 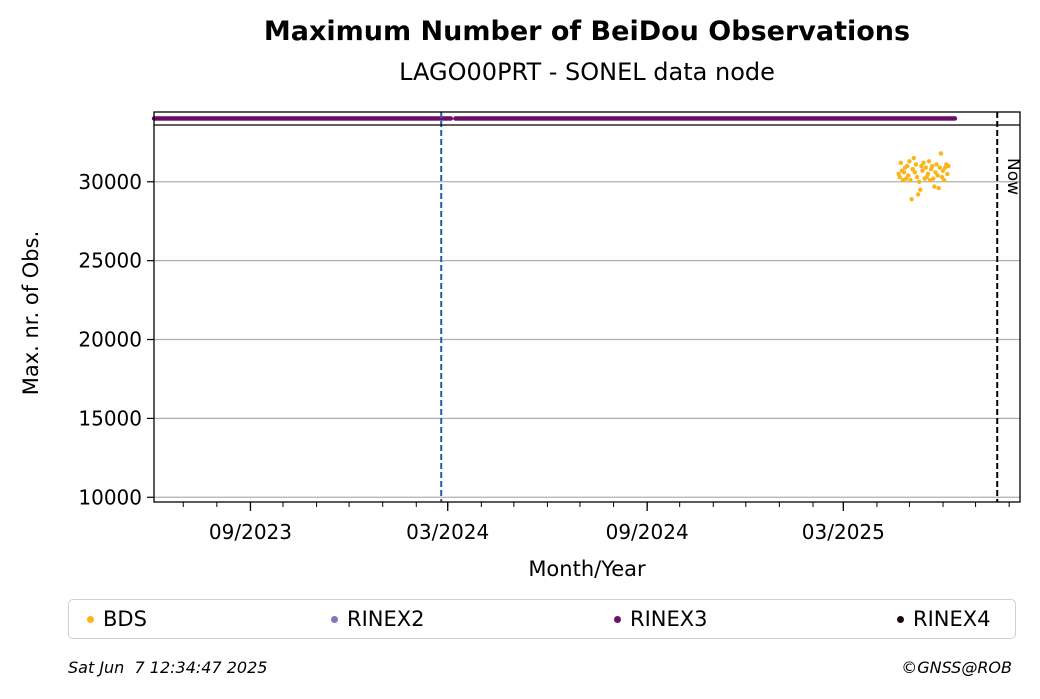 I want to click on footer-credit: ©GNSS@ROB, so click(x=956, y=667).